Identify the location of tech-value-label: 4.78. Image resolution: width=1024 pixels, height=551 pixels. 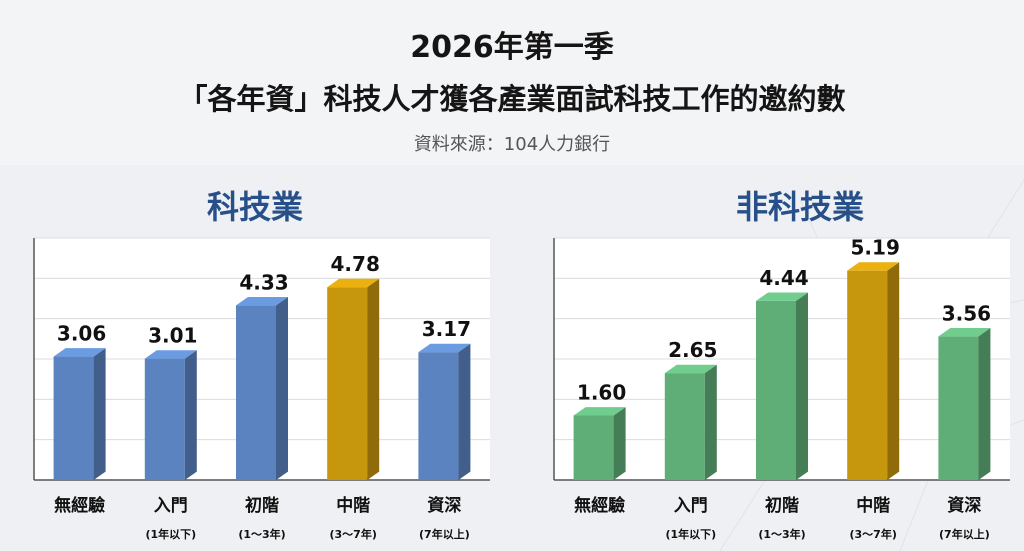
(355, 264).